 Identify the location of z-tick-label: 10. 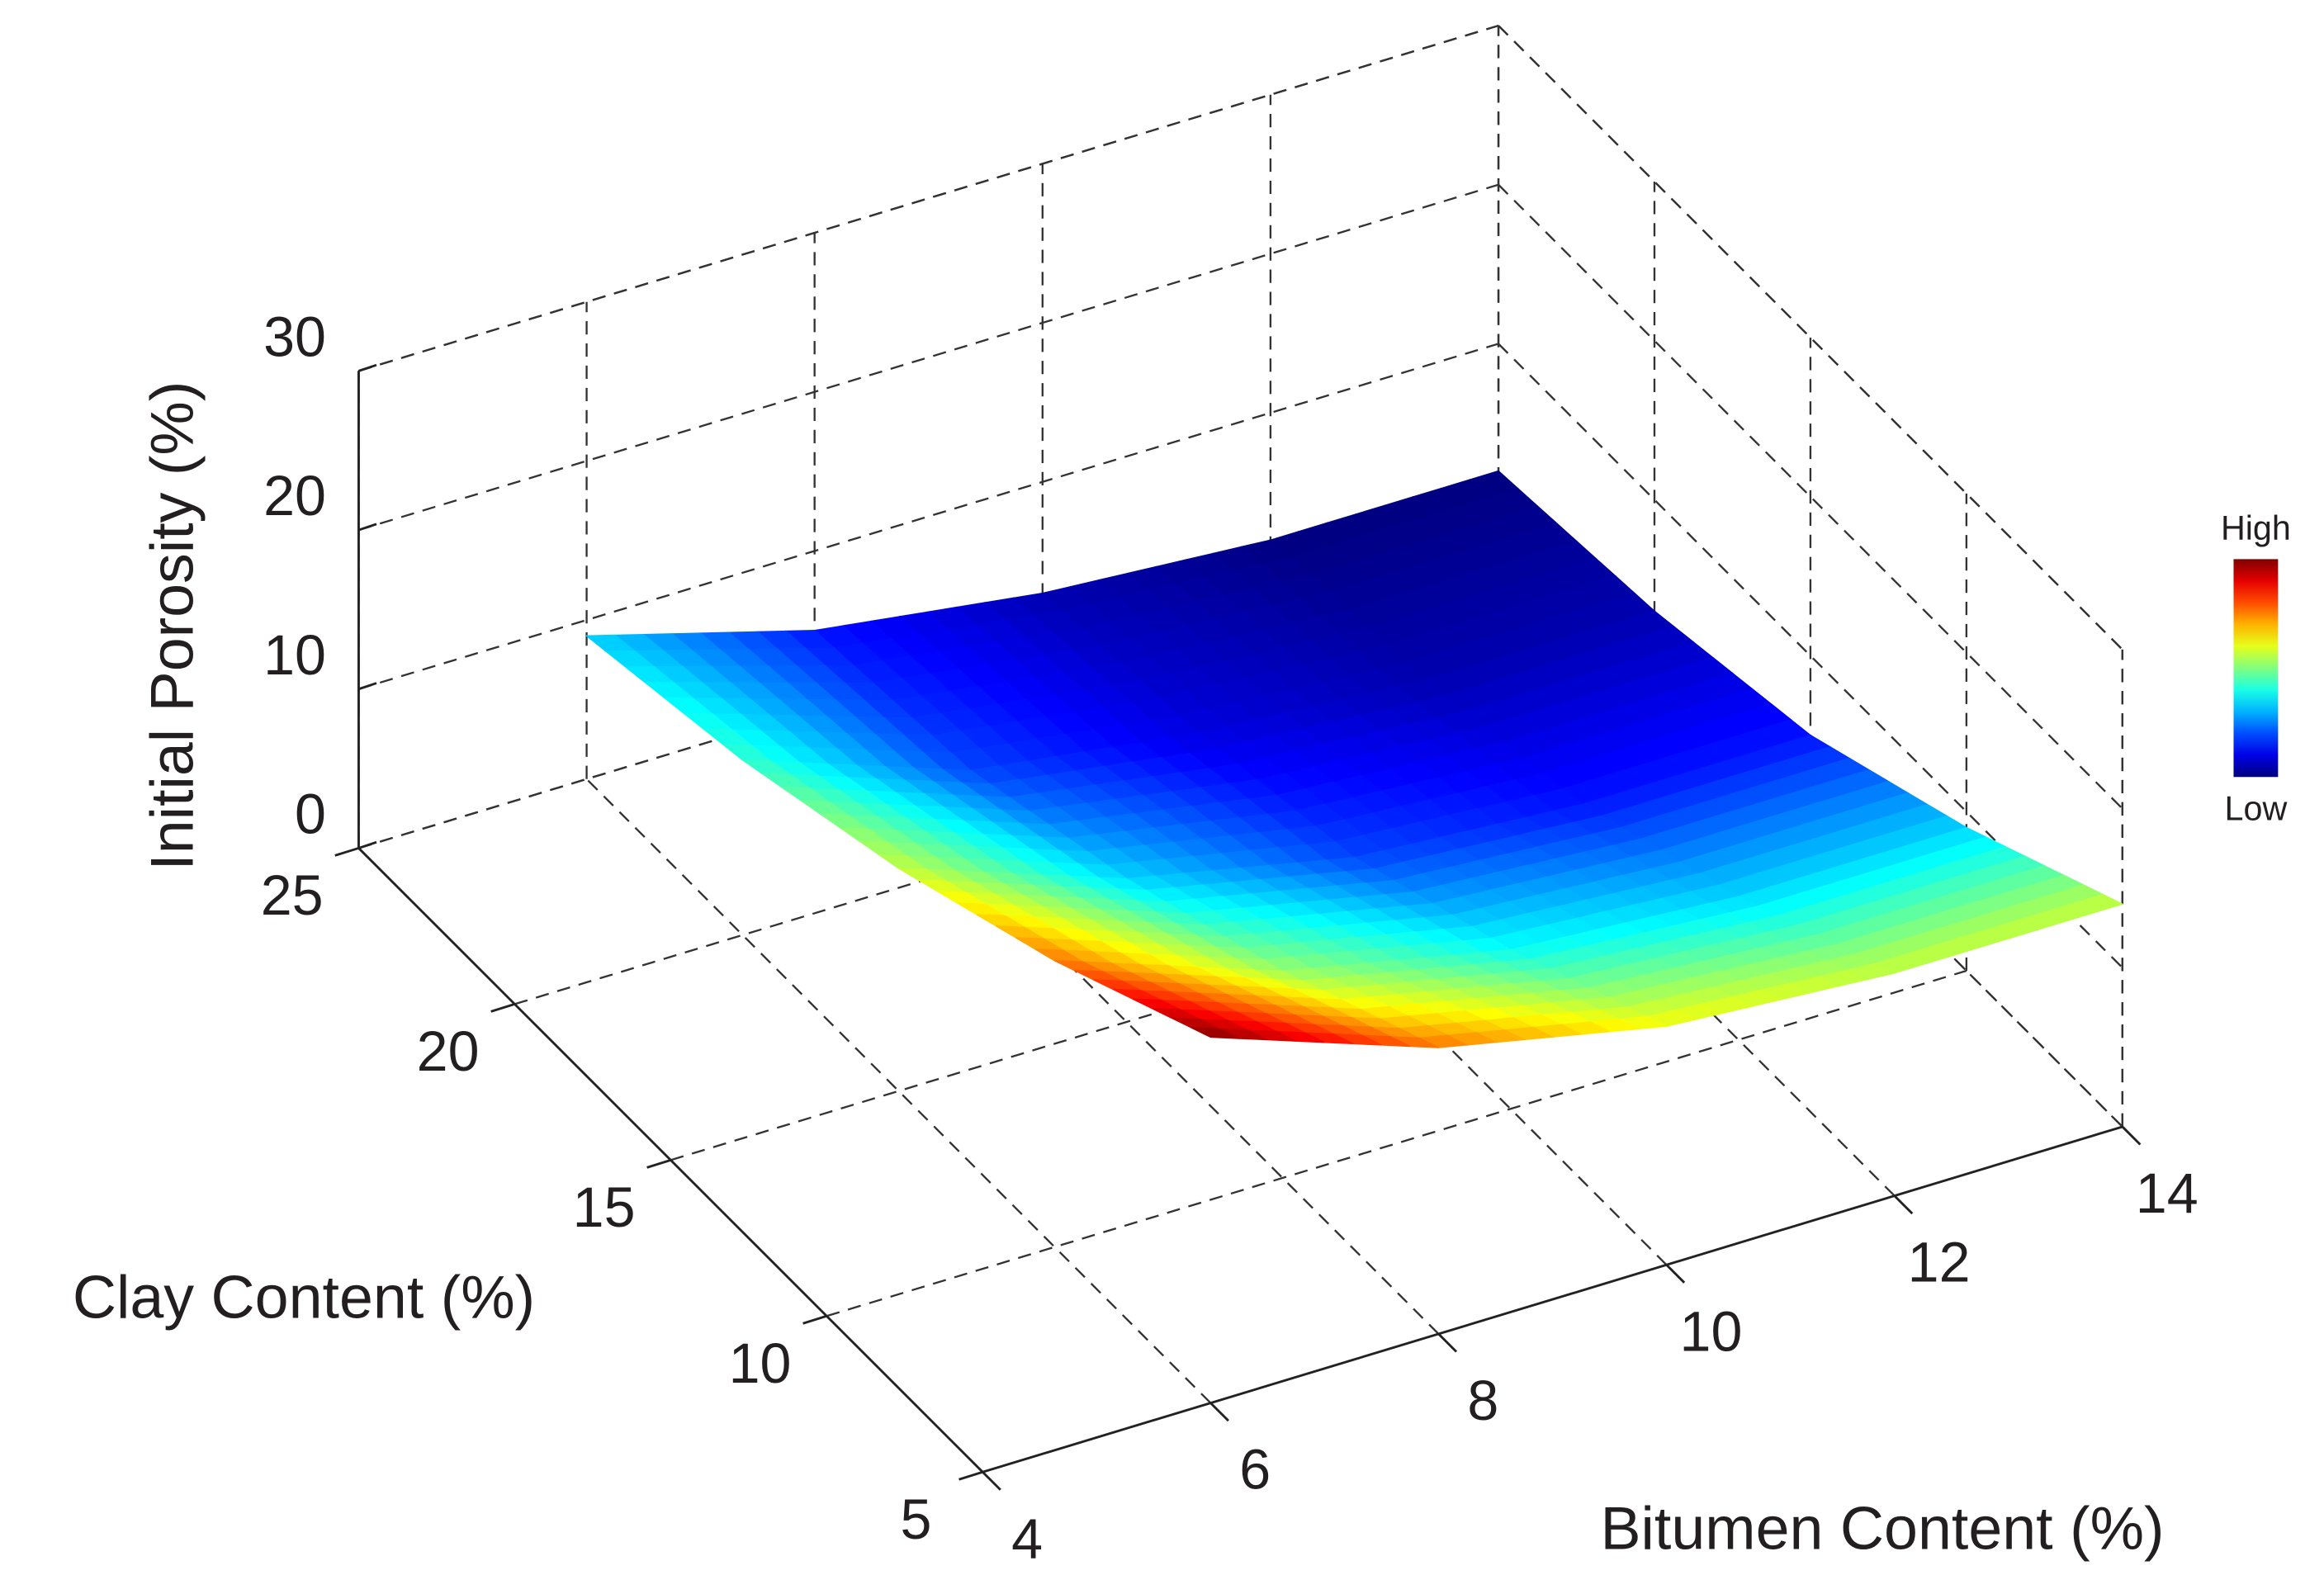
(295, 655).